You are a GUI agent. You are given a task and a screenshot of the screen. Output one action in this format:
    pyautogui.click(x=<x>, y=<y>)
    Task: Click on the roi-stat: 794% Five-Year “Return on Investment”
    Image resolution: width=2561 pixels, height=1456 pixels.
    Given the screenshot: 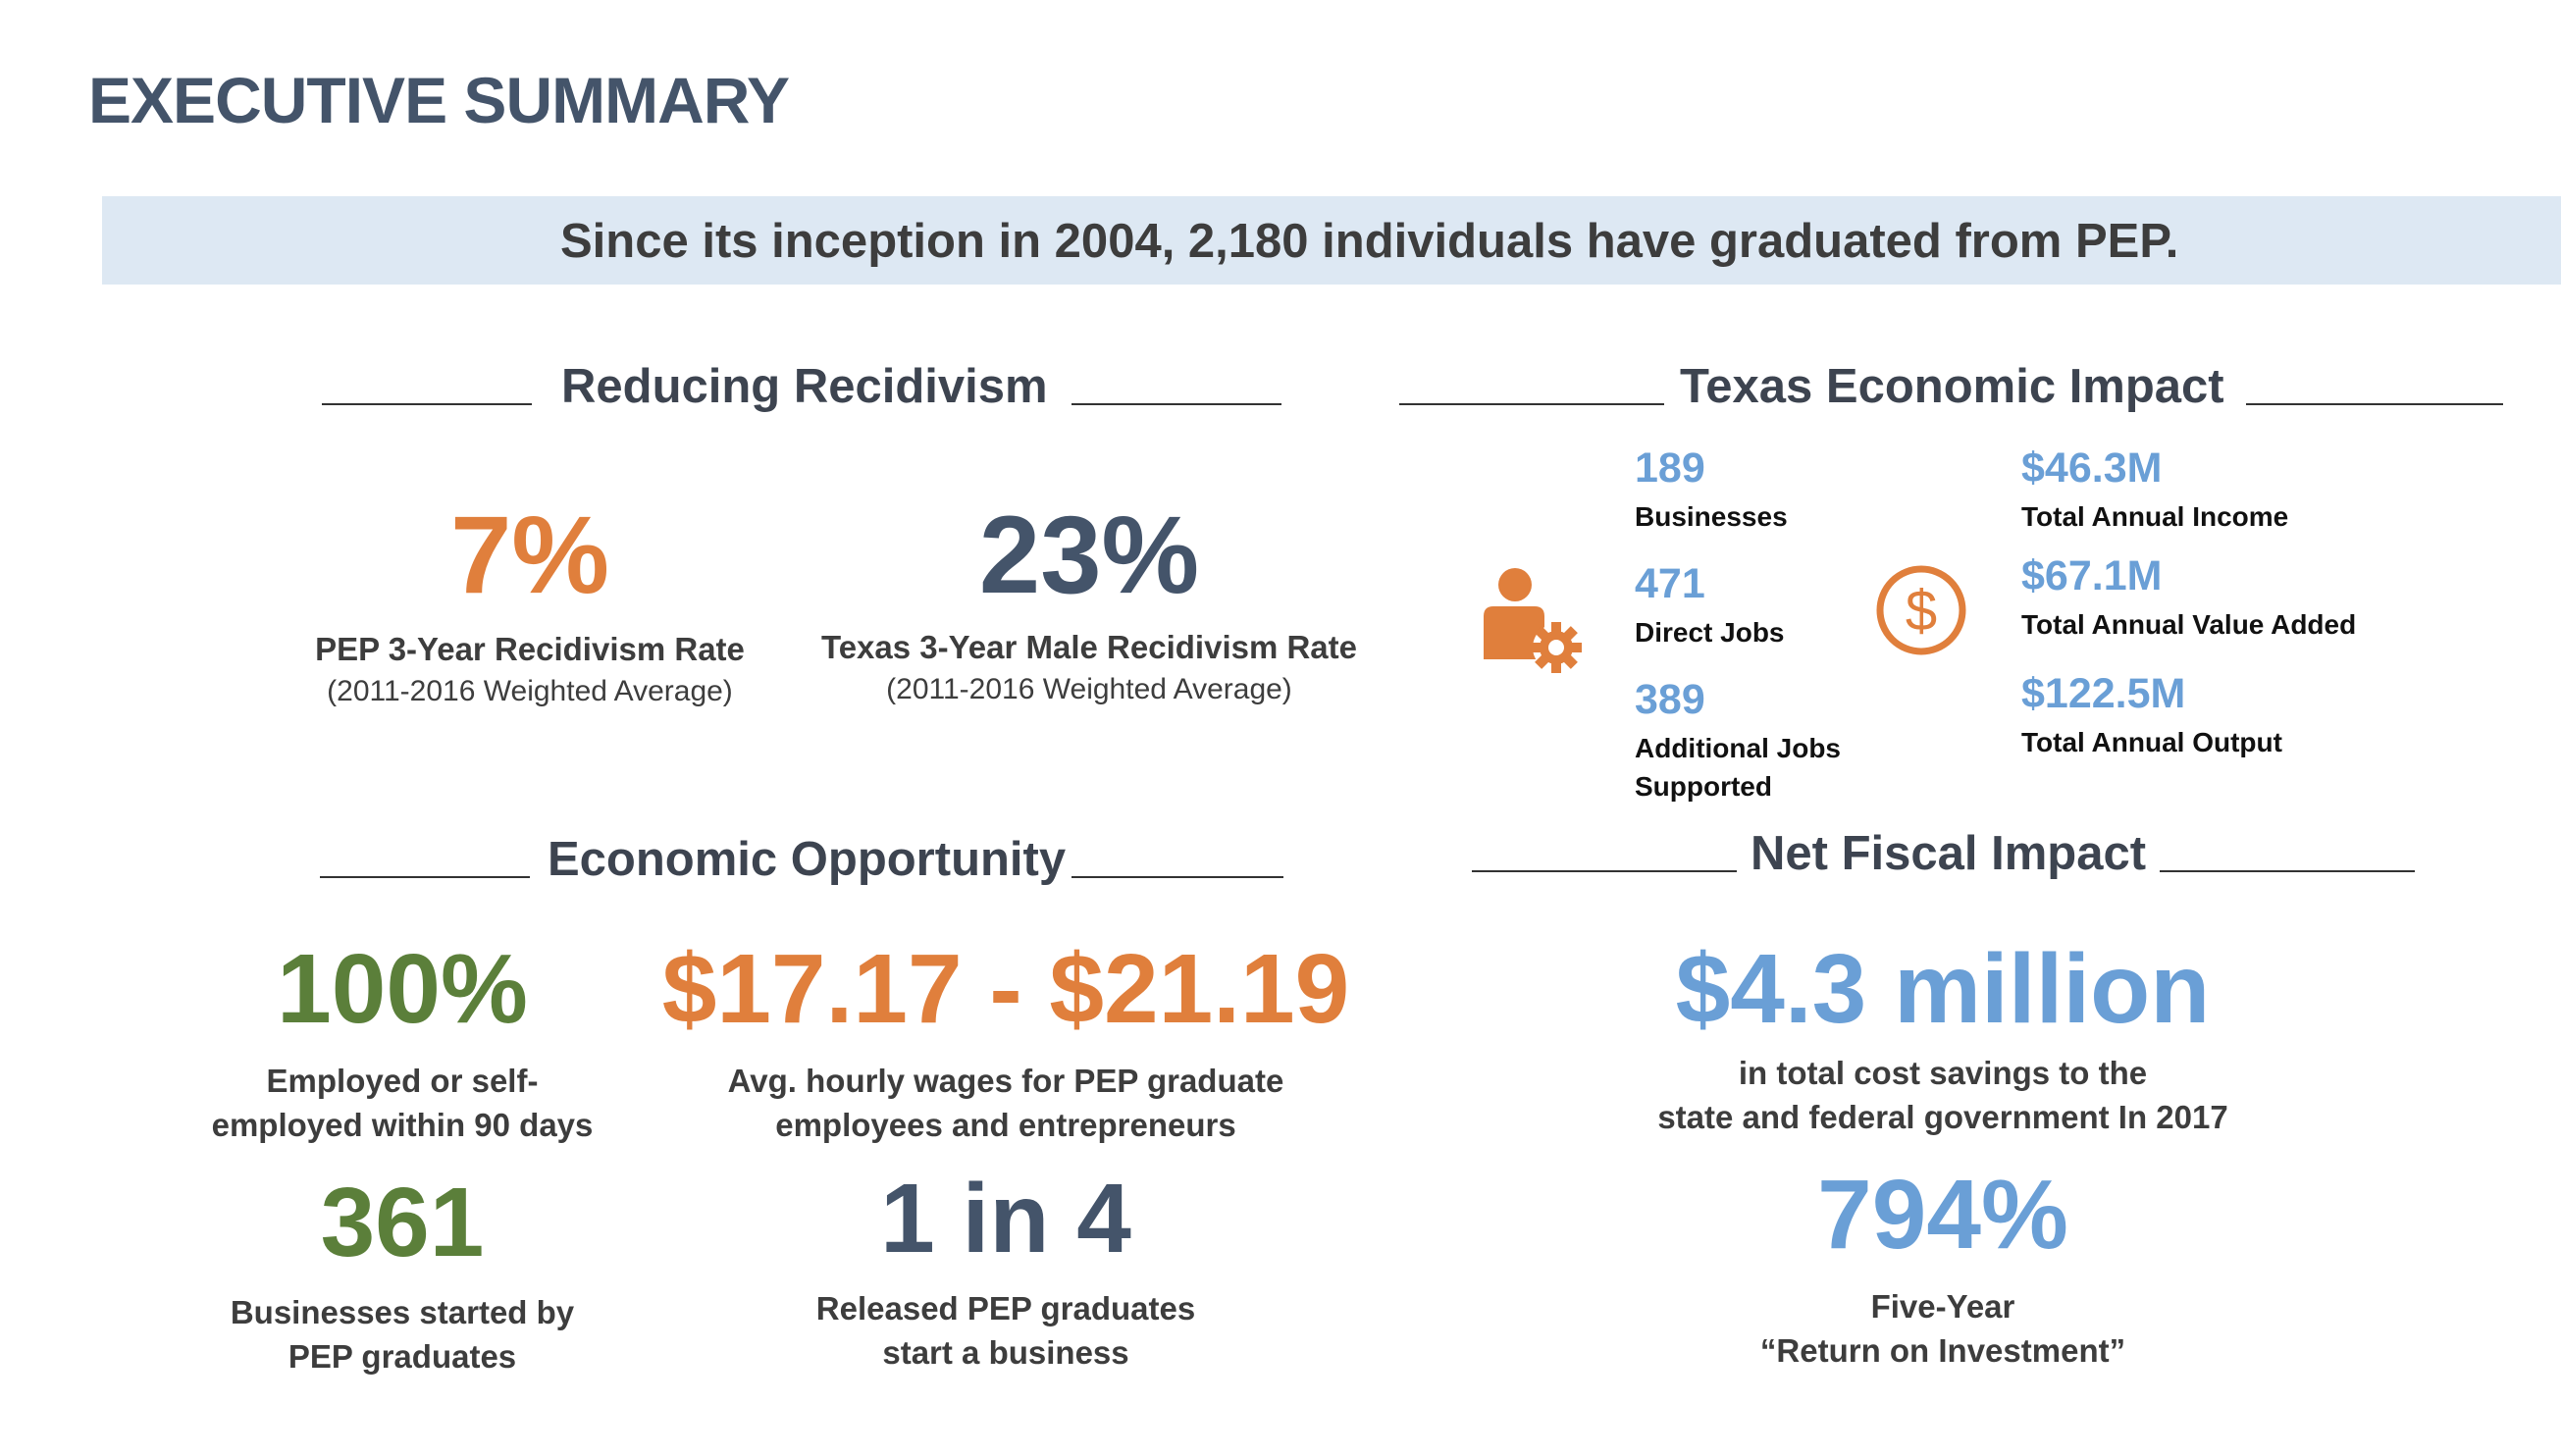 What is the action you would take?
    pyautogui.click(x=1942, y=1269)
    